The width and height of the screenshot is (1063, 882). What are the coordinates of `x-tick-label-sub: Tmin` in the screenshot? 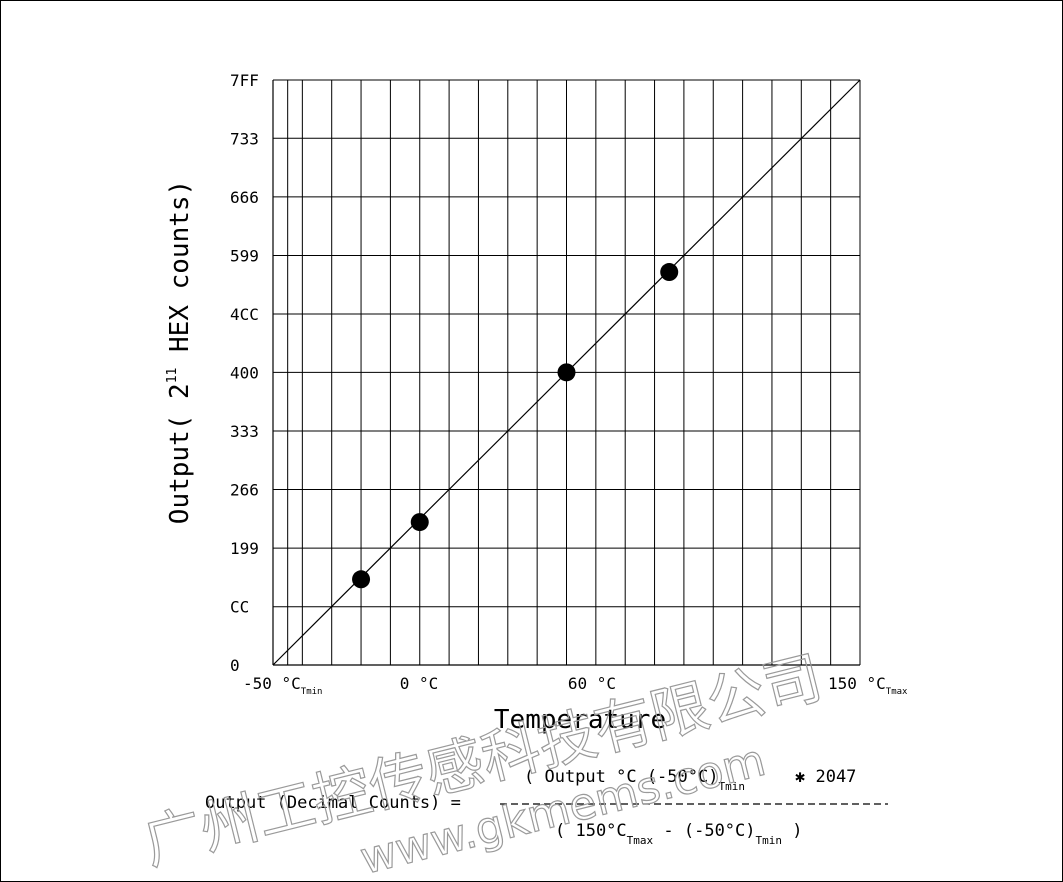 It's located at (312, 692).